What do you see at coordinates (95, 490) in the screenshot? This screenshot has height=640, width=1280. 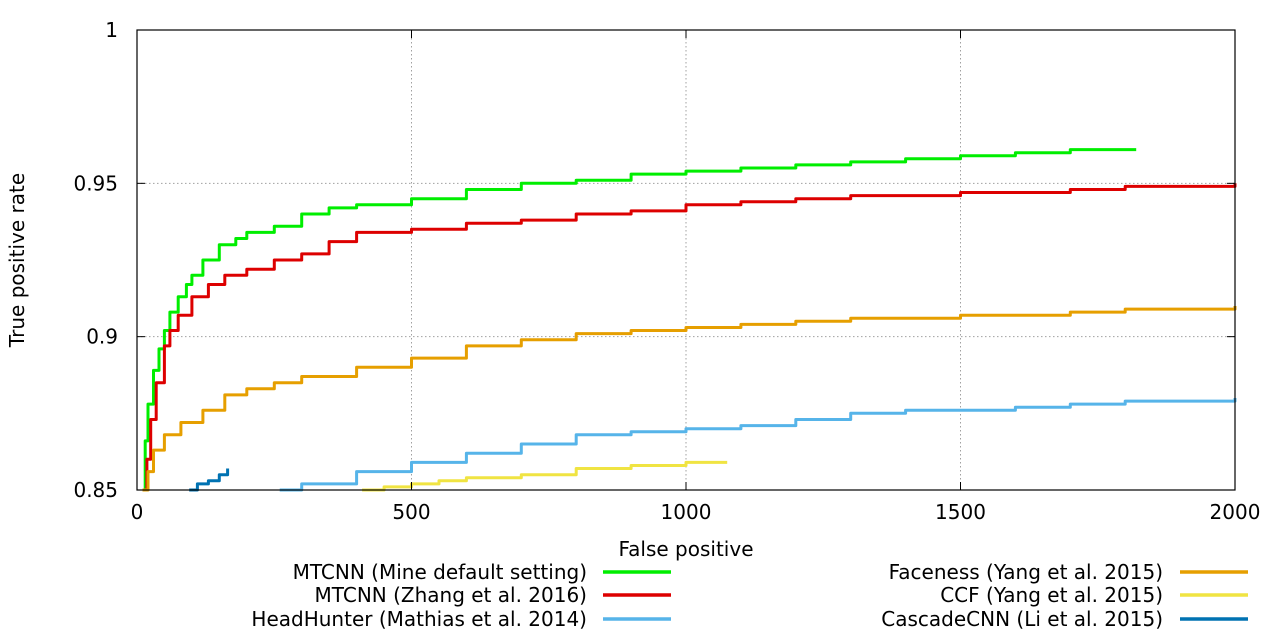 I see `y-tick-label: 0.85` at bounding box center [95, 490].